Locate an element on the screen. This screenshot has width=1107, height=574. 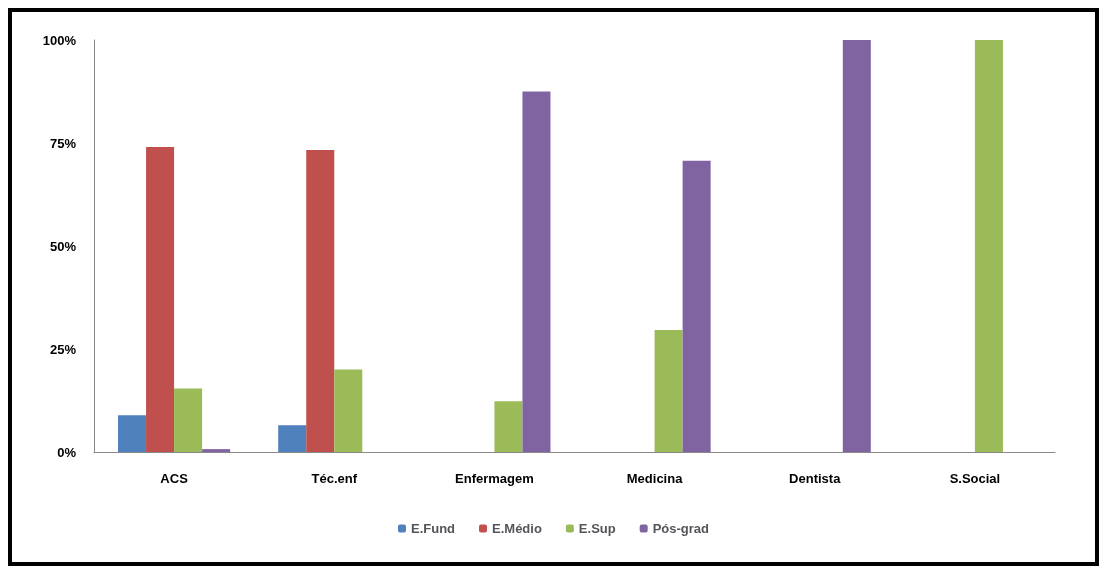
y-tick-label: 75% is located at coordinates (63, 143).